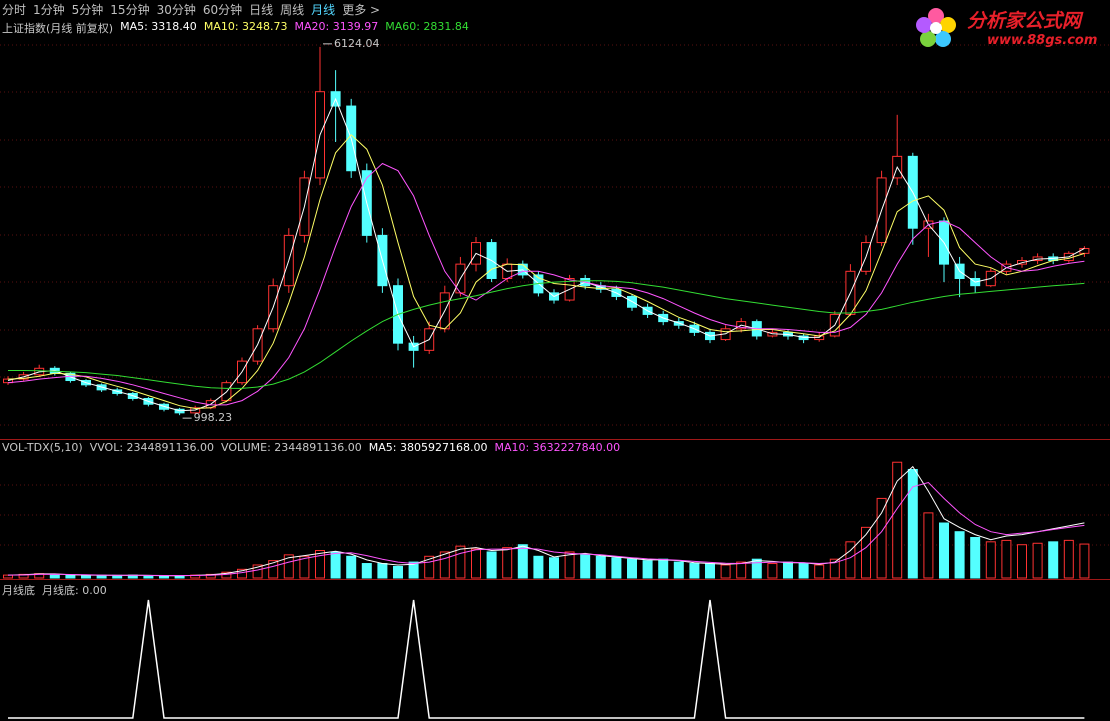 The height and width of the screenshot is (721, 1110). I want to click on logo-name: 分析家公式网, so click(1024, 21).